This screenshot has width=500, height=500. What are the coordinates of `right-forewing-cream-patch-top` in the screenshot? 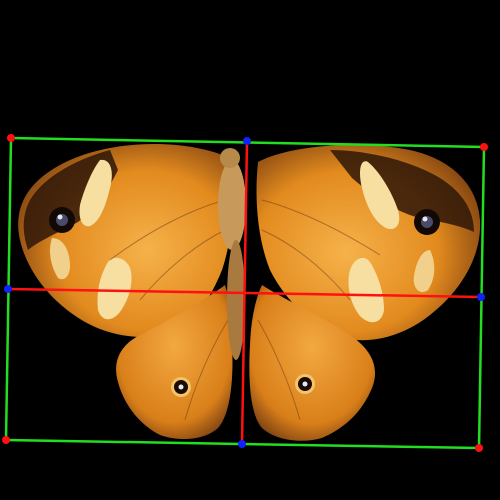 It's located at (380, 195).